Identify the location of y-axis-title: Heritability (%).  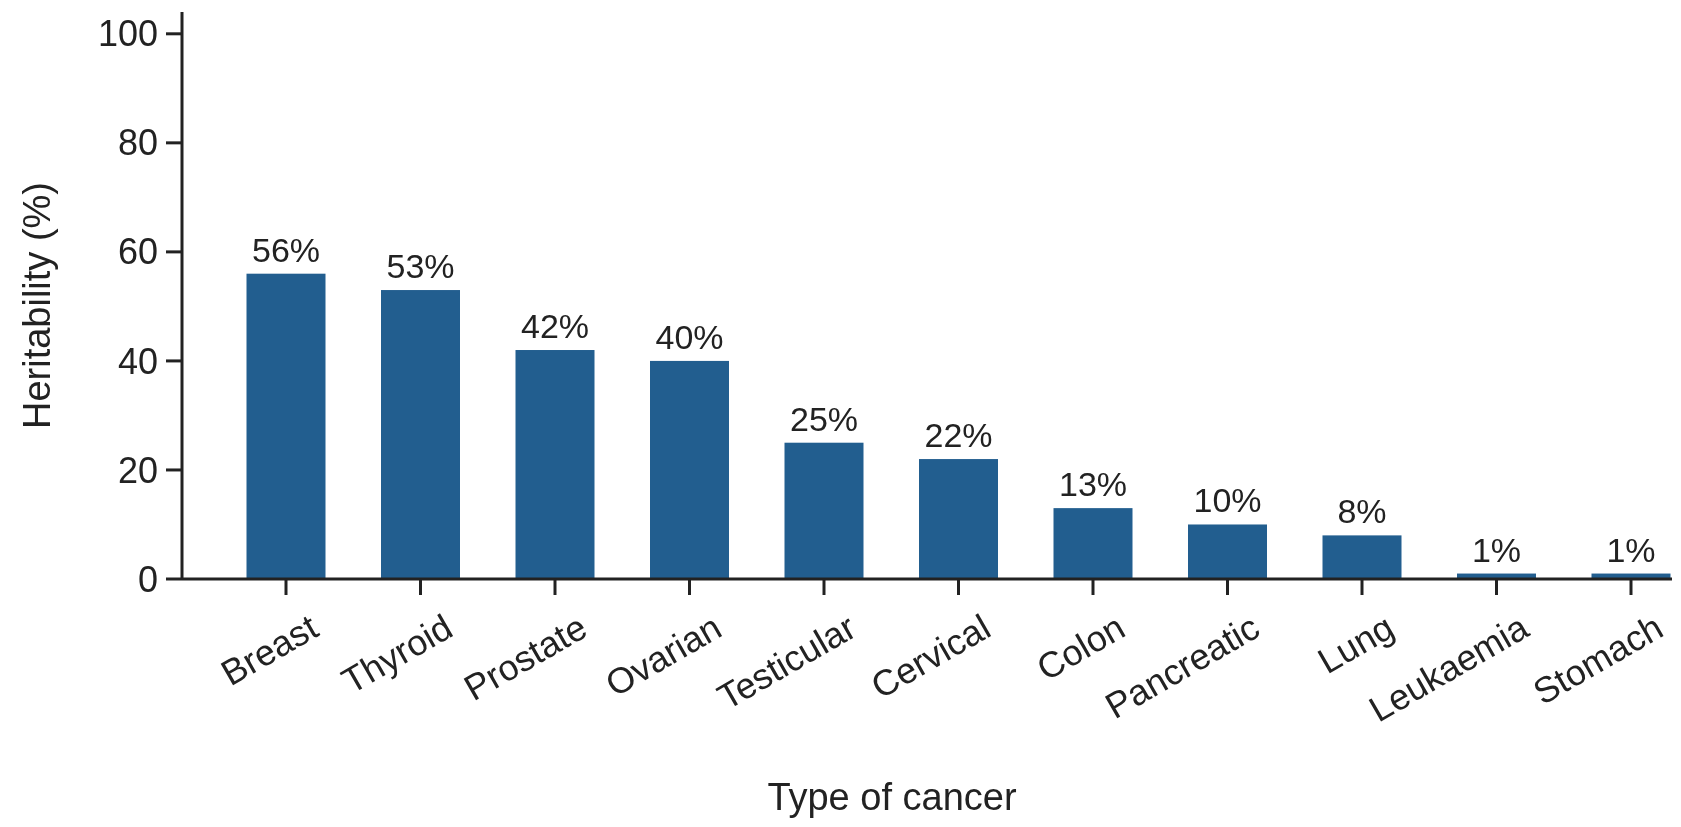
(37, 305).